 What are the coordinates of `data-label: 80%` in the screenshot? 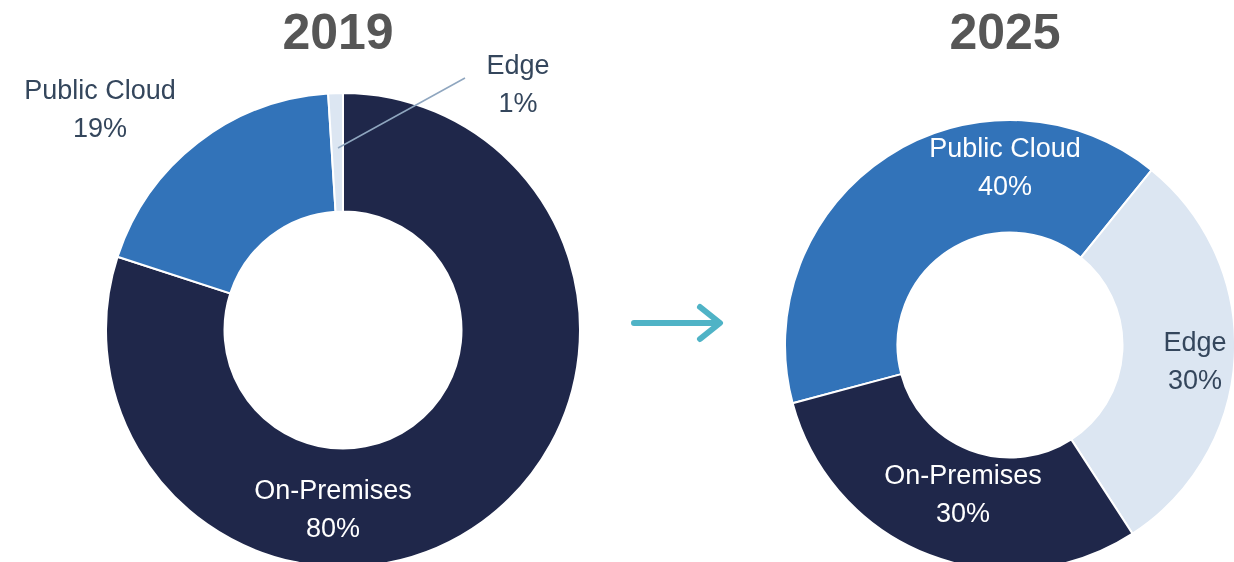 It's located at (333, 528).